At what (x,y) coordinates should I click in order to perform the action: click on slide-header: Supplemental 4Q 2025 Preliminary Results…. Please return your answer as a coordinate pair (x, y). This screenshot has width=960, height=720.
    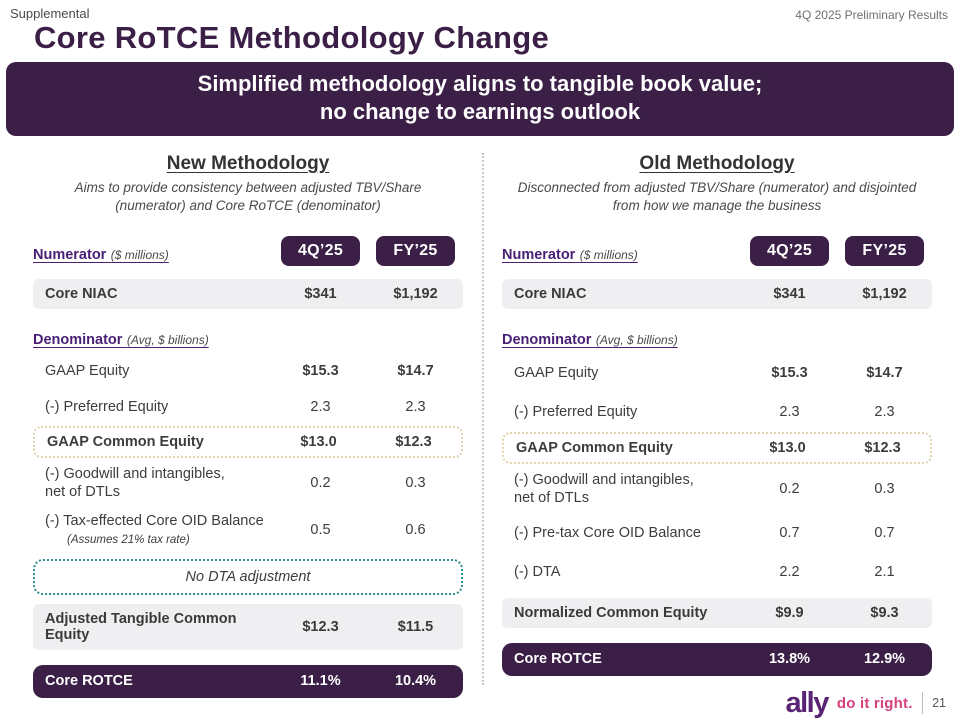
    Looking at the image, I should click on (480, 27).